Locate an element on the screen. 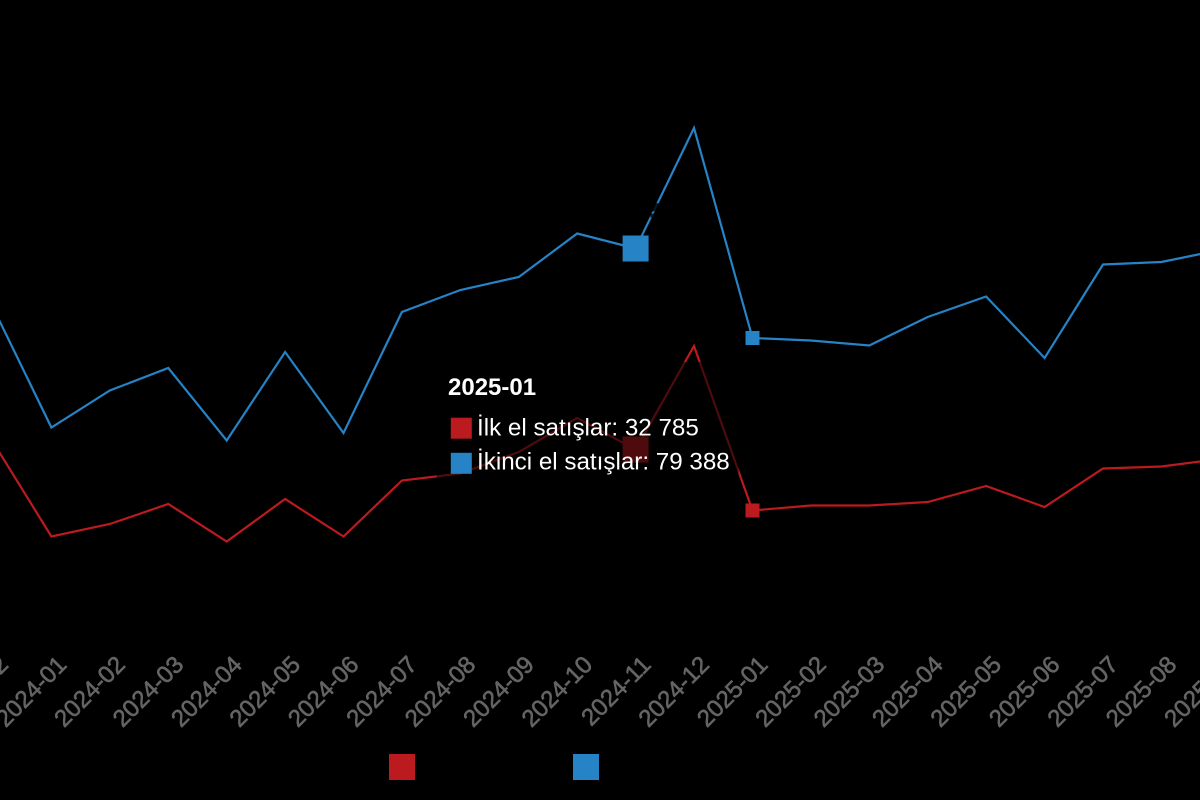  svg-text: İlk el satışlar: 32 785 is located at coordinates (588, 428).